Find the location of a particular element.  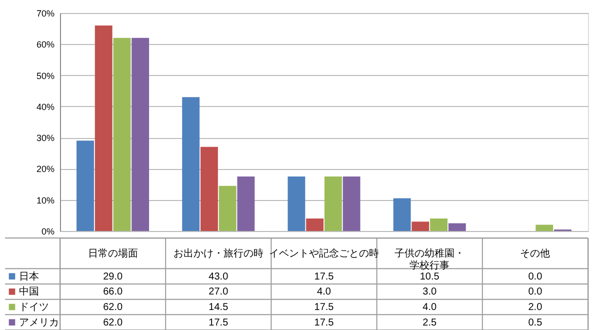

y-tick-label: 10% is located at coordinates (45, 200).